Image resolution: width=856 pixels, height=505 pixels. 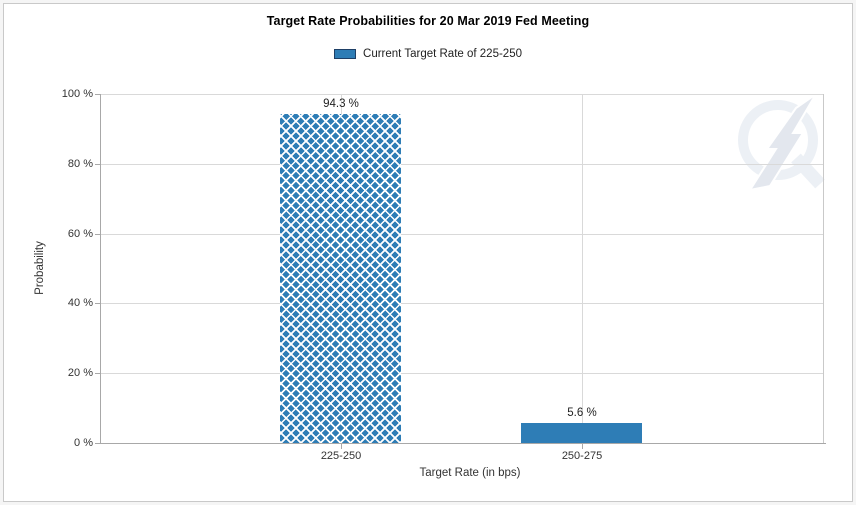 What do you see at coordinates (341, 104) in the screenshot?
I see `bar-value-label: 94.3 %` at bounding box center [341, 104].